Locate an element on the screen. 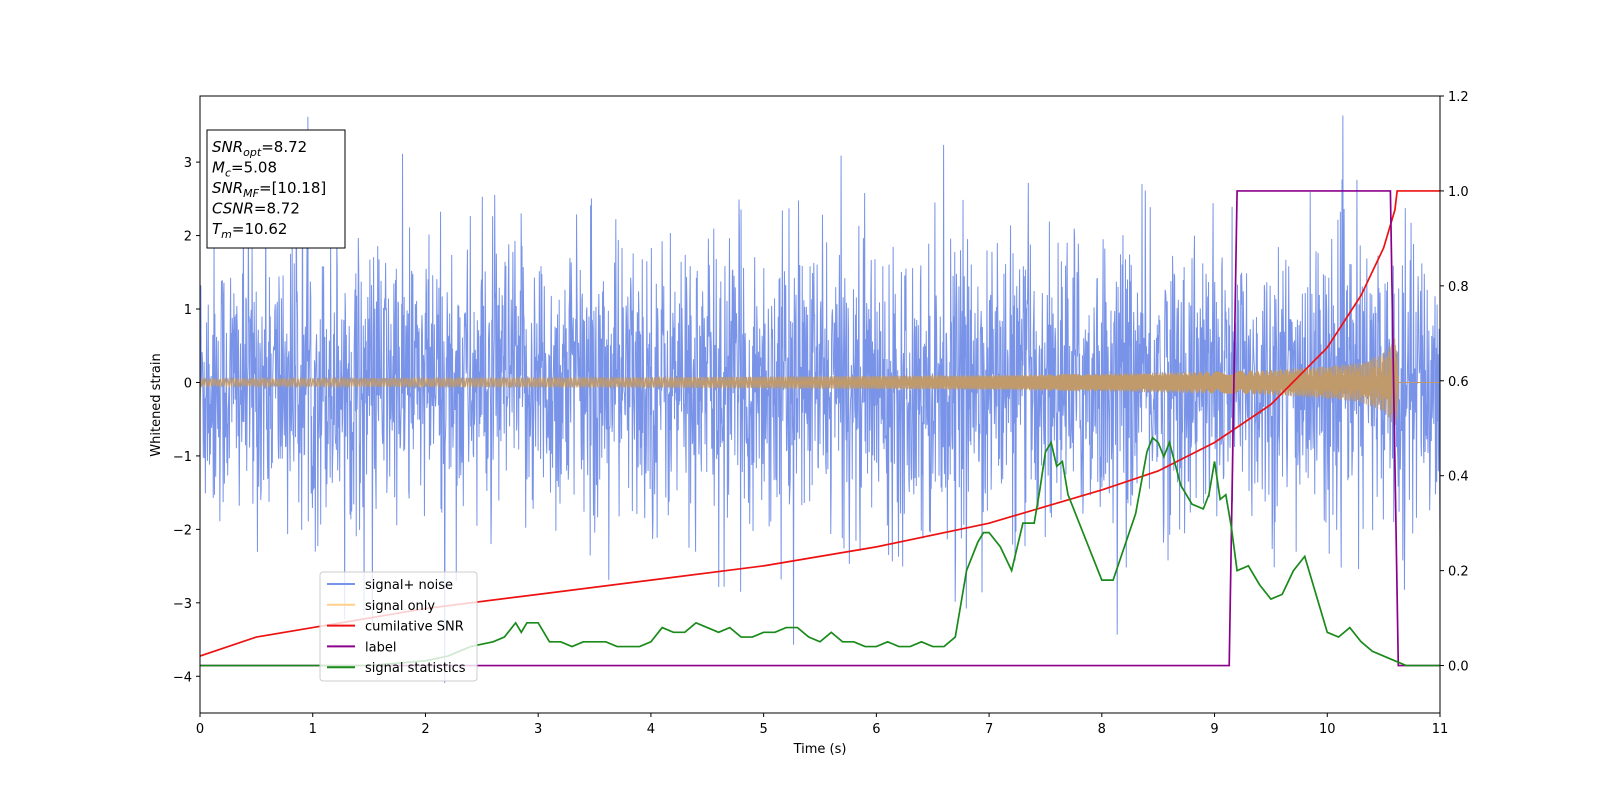  legend-label-signal-statistics: signal statistics is located at coordinates (415, 668).